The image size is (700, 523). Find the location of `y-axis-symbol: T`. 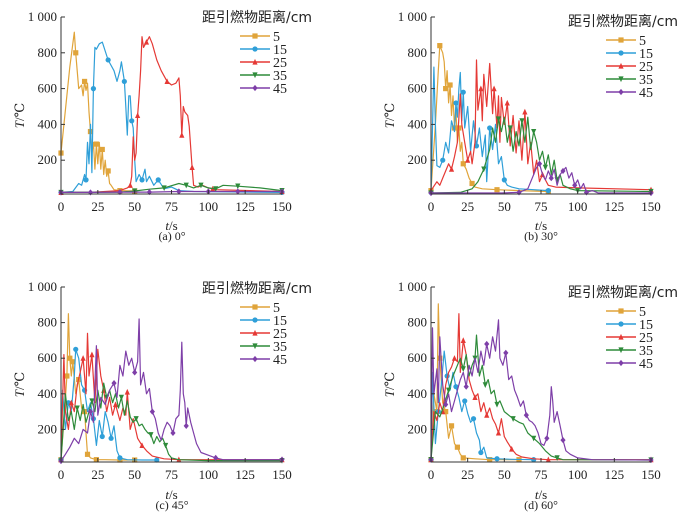

y-axis-symbol: T is located at coordinates (389, 393).